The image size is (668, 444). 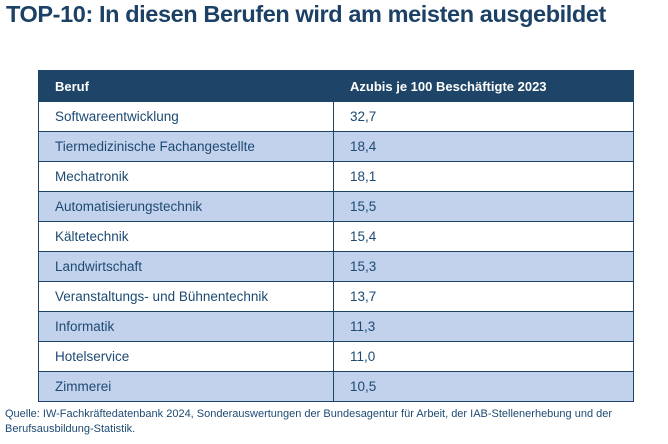 What do you see at coordinates (483, 176) in the screenshot?
I see `cell-value: 18,1` at bounding box center [483, 176].